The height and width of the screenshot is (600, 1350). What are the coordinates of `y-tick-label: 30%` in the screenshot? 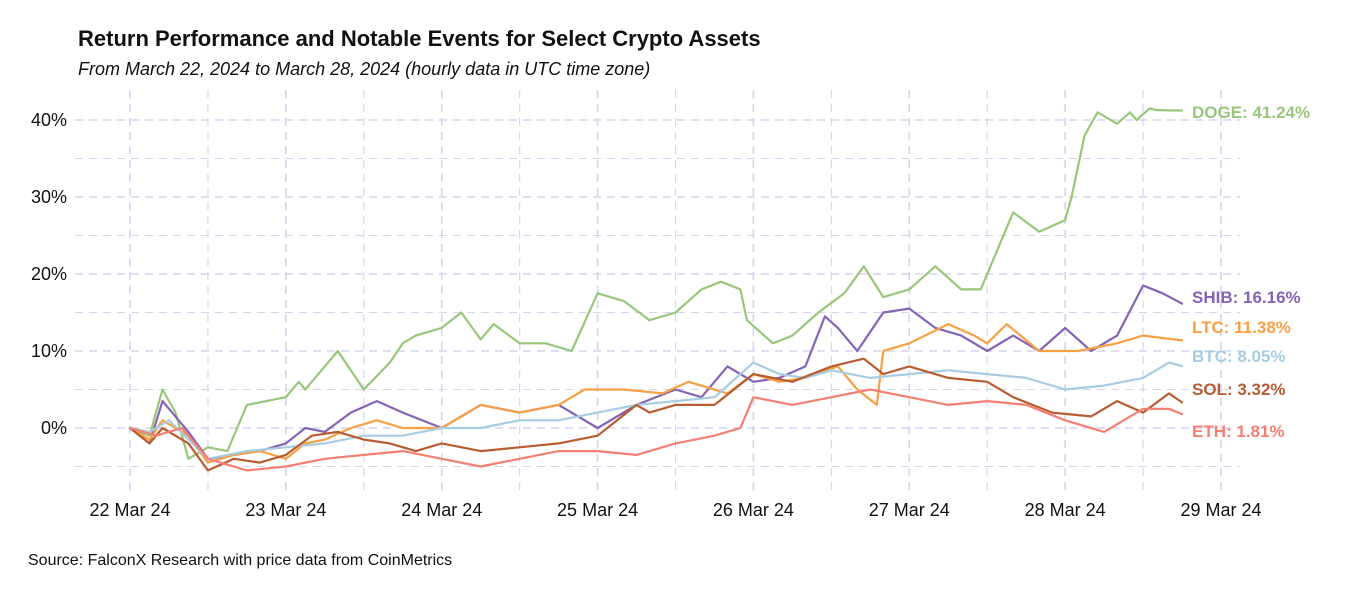 It's located at (49, 197).